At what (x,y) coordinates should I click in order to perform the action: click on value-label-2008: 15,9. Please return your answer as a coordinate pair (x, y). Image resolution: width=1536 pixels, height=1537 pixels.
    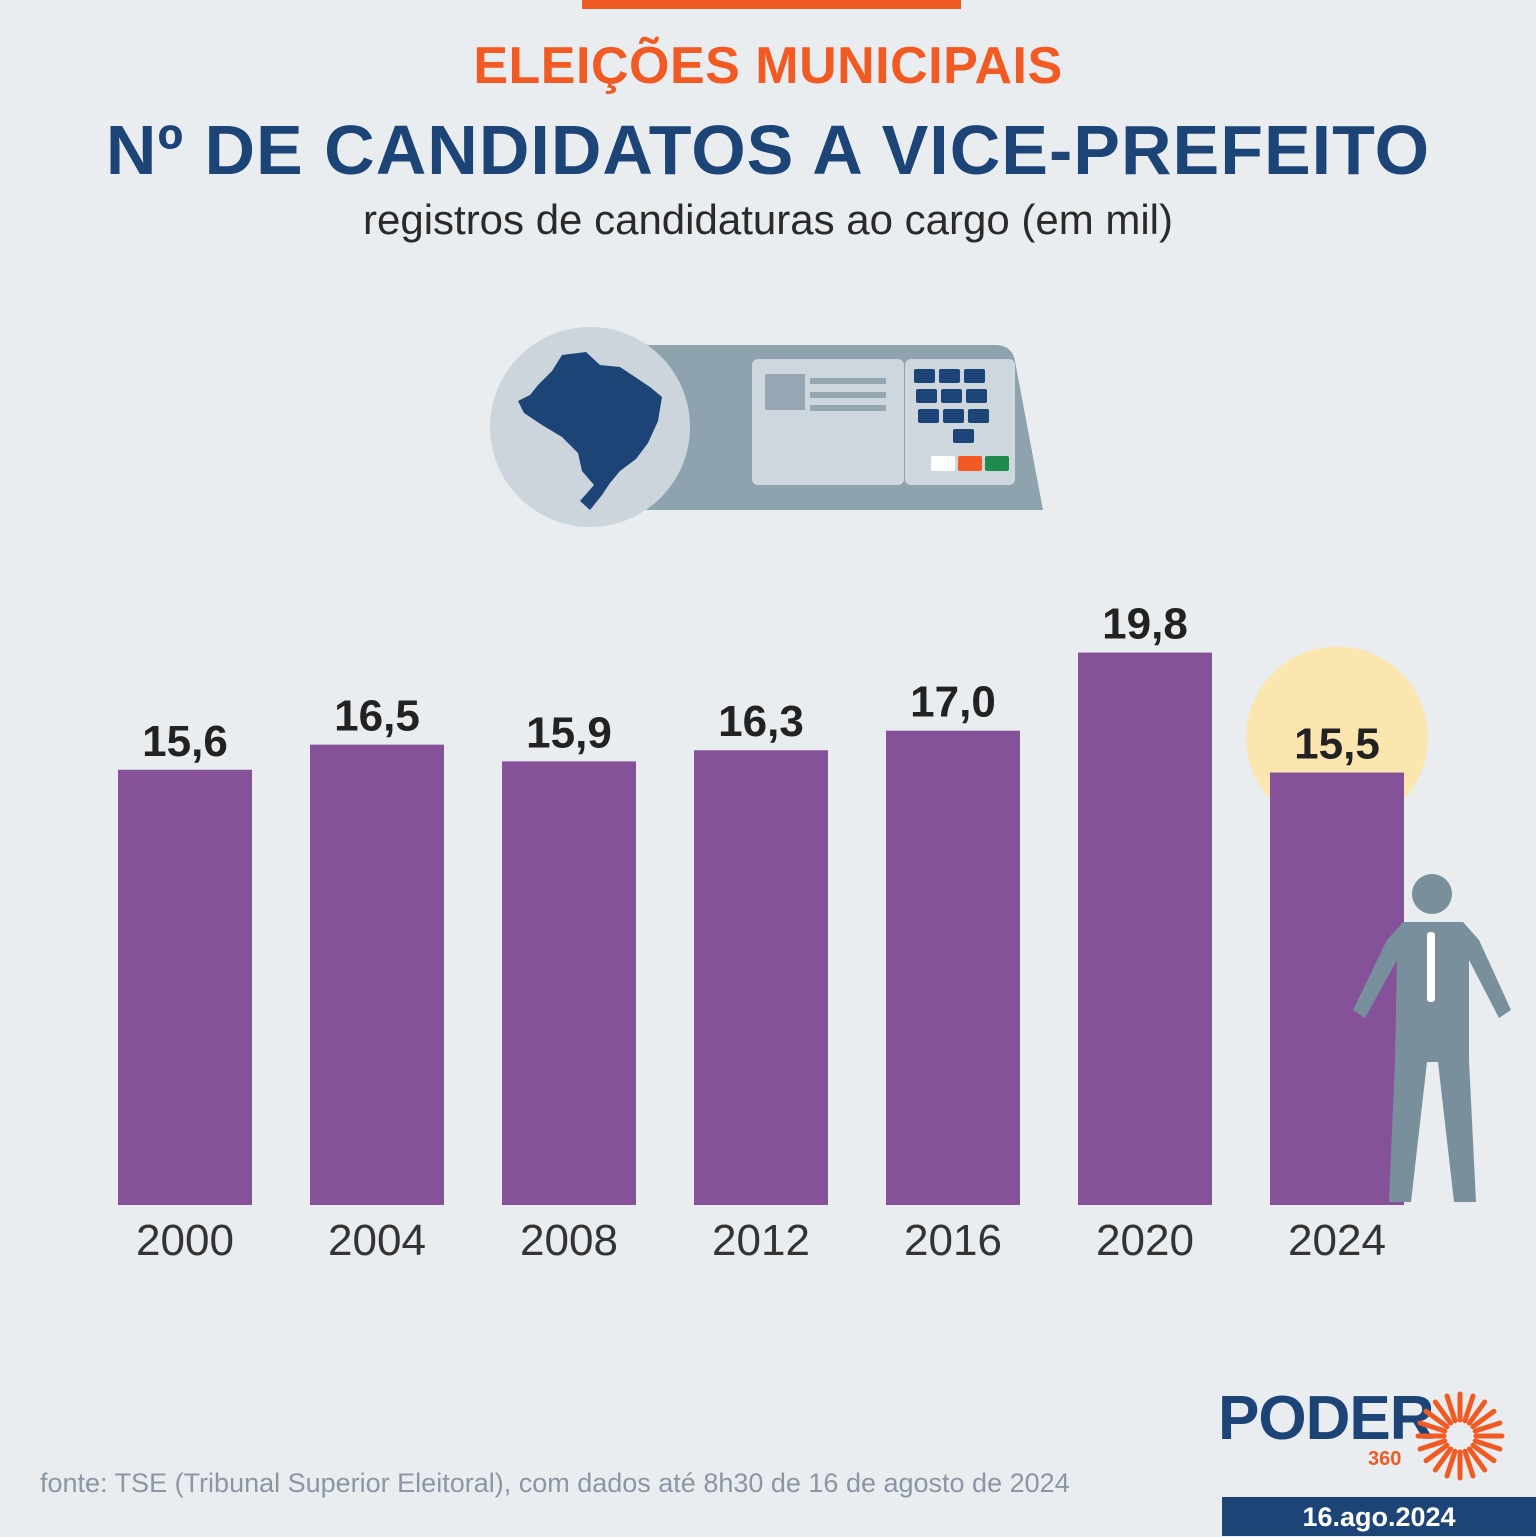
    Looking at the image, I should click on (569, 732).